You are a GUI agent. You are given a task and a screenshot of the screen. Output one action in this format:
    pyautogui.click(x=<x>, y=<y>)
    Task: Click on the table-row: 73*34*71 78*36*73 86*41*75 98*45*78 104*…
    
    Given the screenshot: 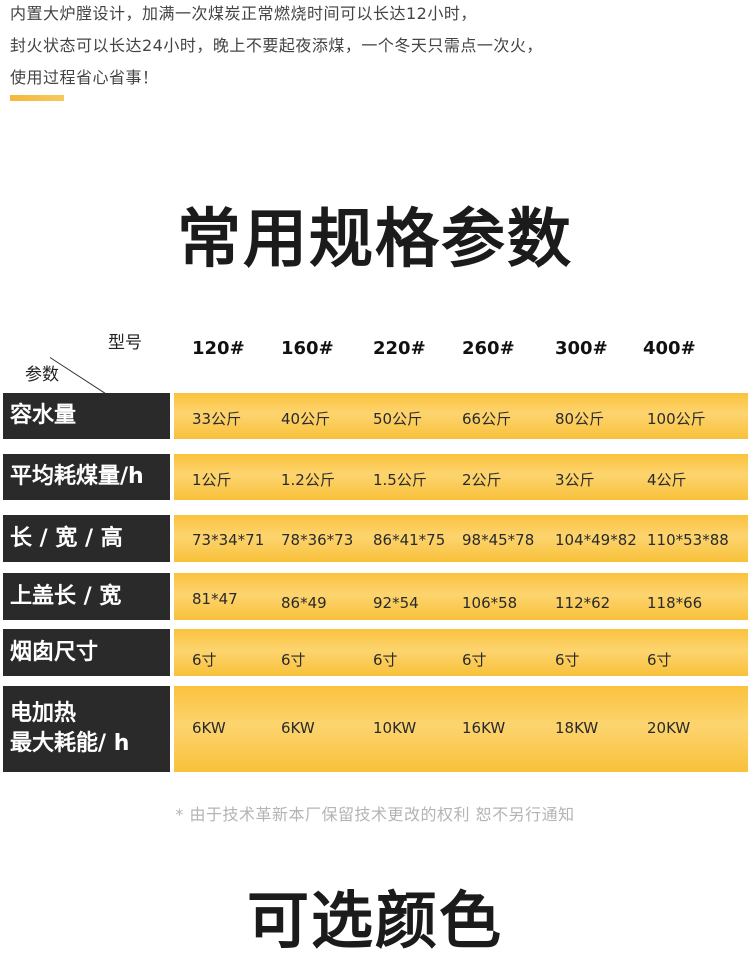 What is the action you would take?
    pyautogui.click(x=461, y=538)
    